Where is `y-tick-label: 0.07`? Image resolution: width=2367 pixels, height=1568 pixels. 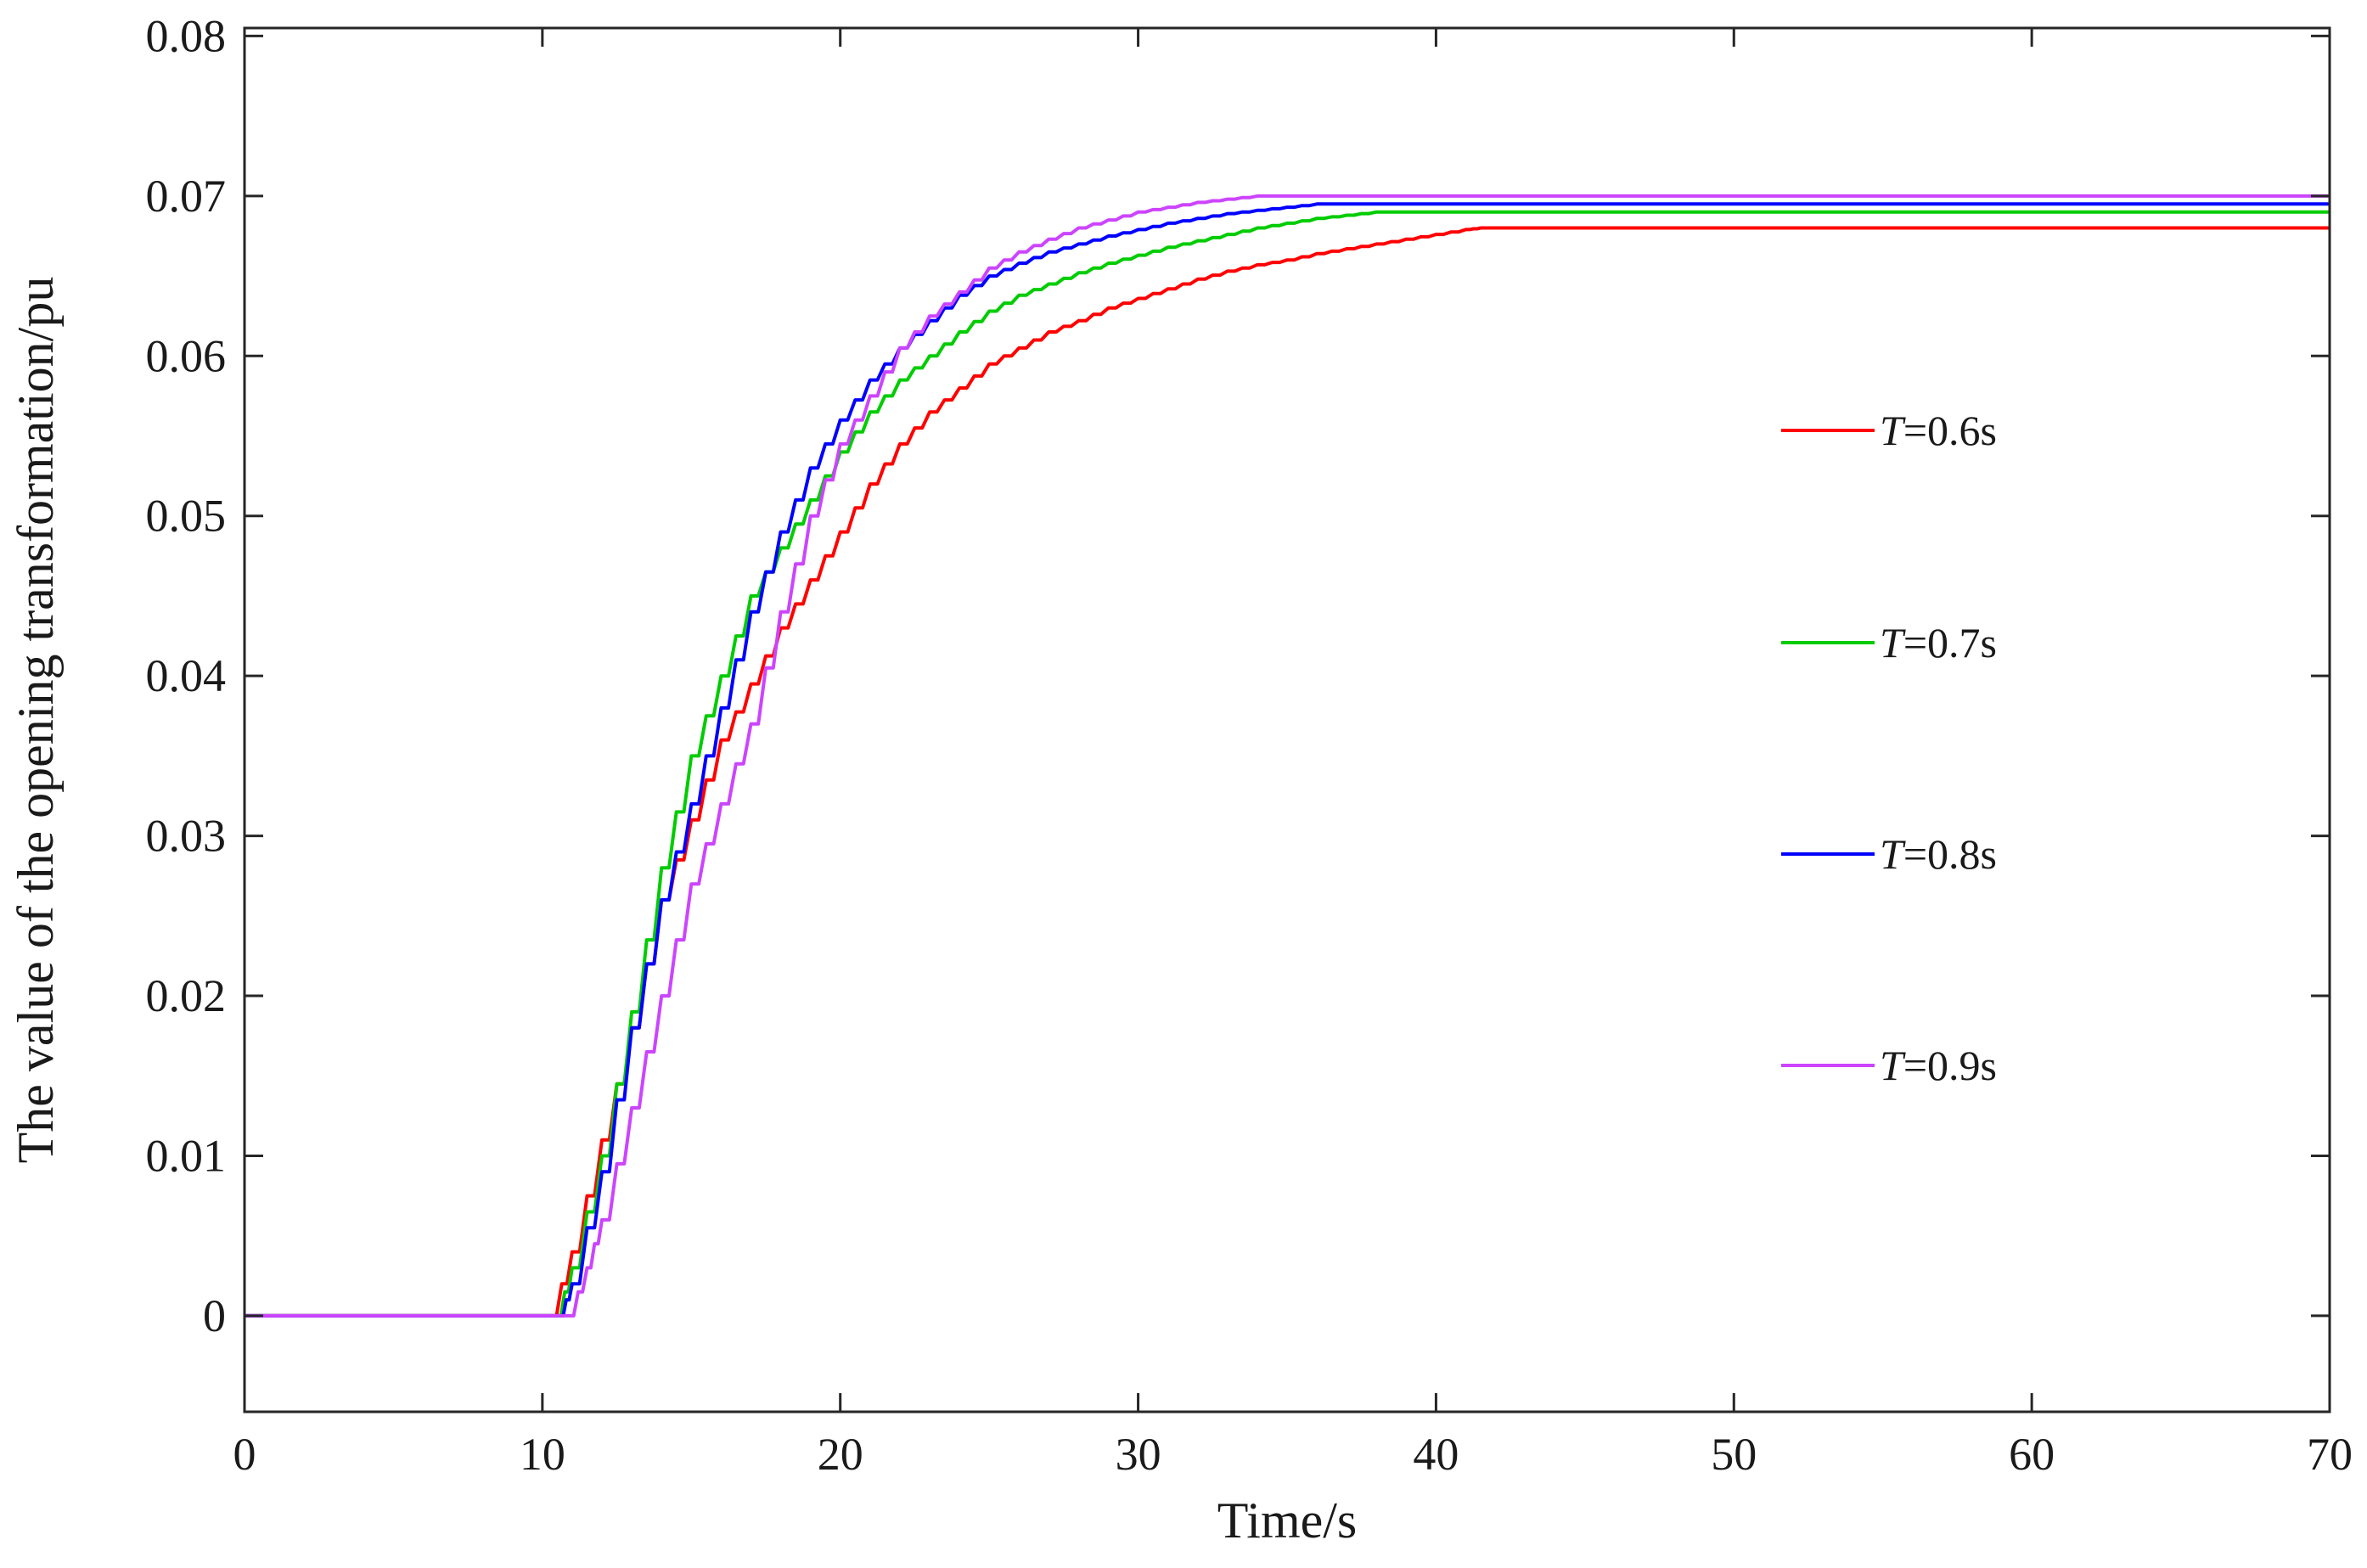
y-tick-label: 0.07 is located at coordinates (186, 196).